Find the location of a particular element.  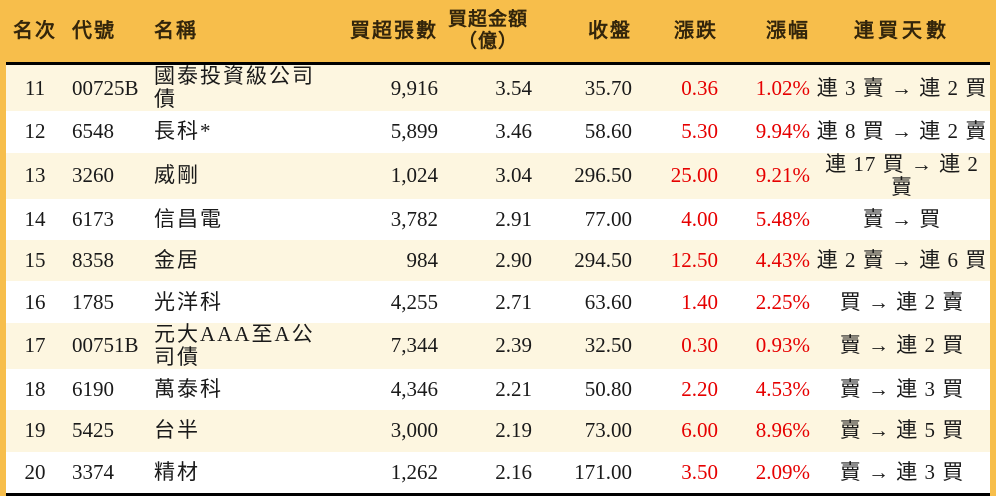

cell-change: 0.30 is located at coordinates (699, 346).